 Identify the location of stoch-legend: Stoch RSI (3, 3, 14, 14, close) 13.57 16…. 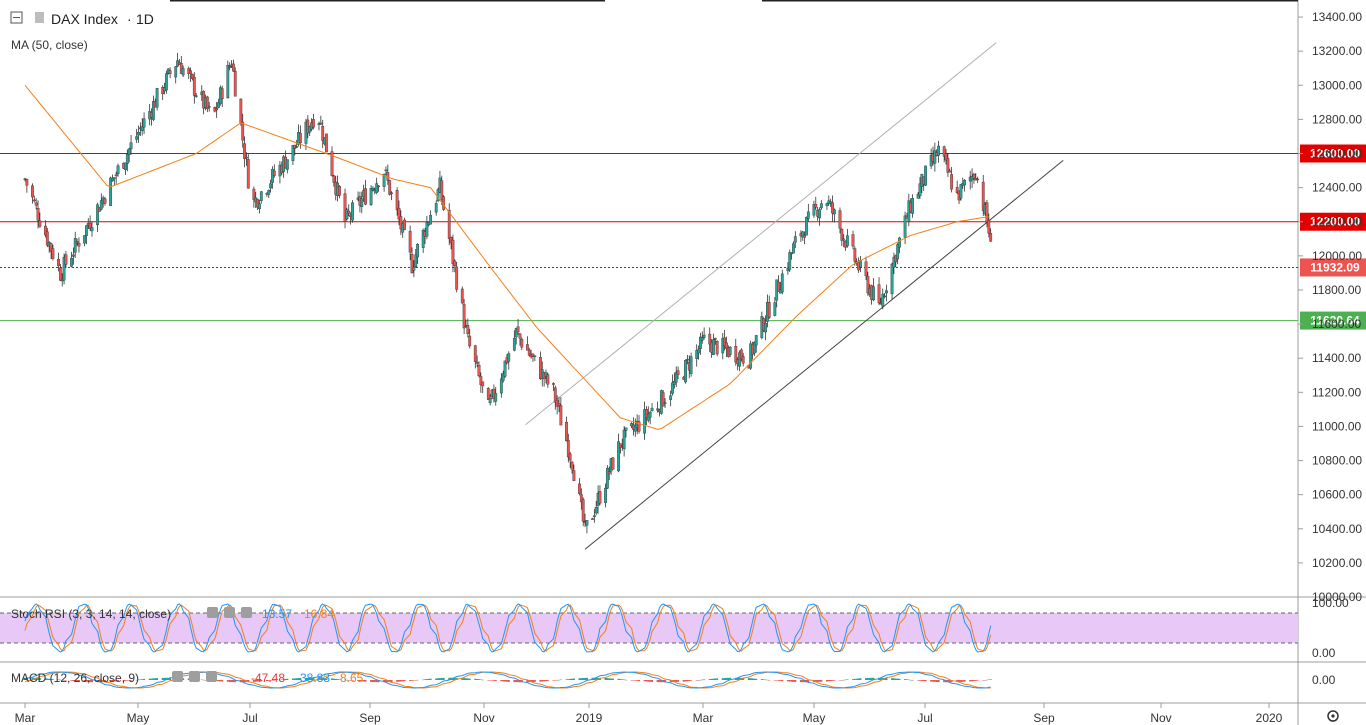
(172, 614).